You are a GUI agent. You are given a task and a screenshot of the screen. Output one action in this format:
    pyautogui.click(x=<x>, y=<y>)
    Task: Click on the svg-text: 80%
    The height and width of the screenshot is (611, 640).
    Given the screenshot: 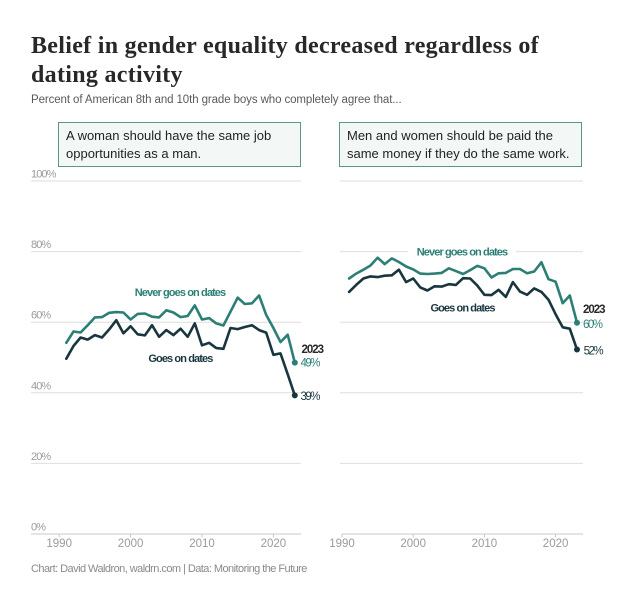 What is the action you would take?
    pyautogui.click(x=41, y=245)
    